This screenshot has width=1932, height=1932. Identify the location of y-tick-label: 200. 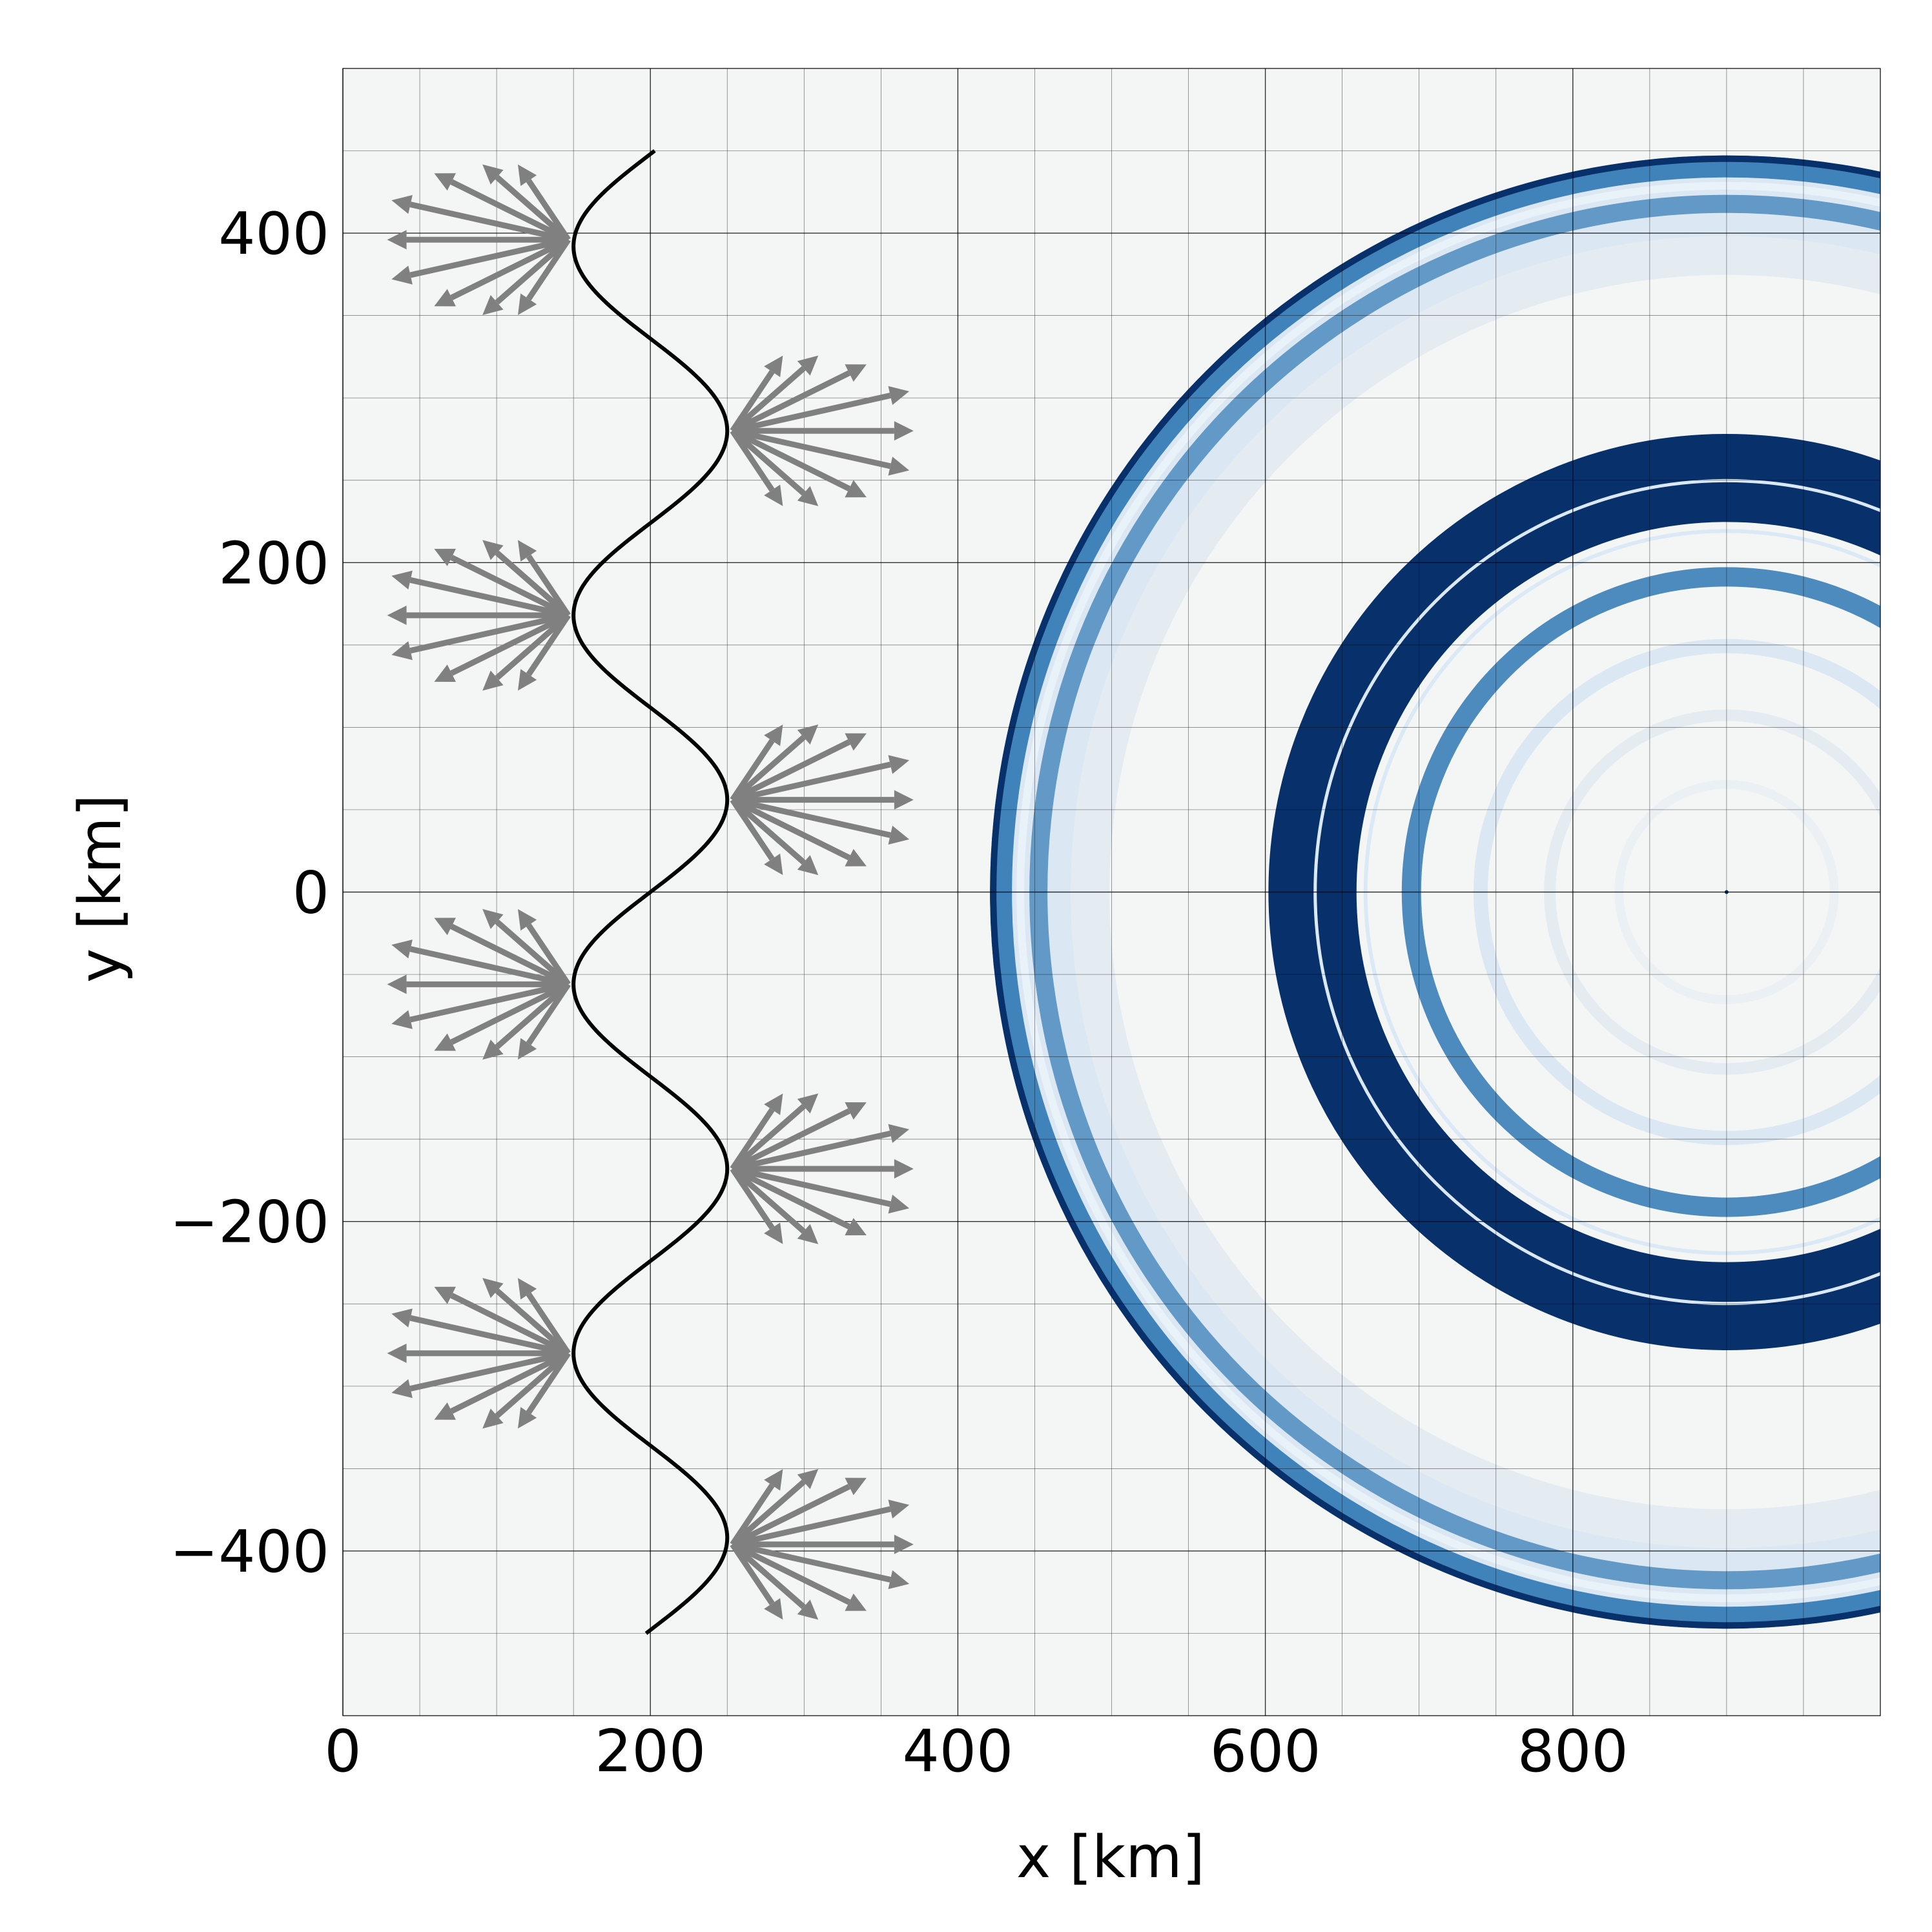
(273, 563).